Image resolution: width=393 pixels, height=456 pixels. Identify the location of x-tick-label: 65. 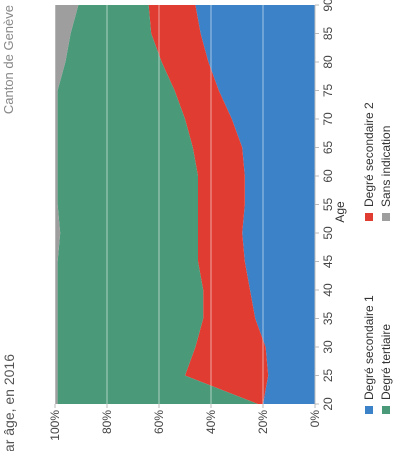
(328, 148).